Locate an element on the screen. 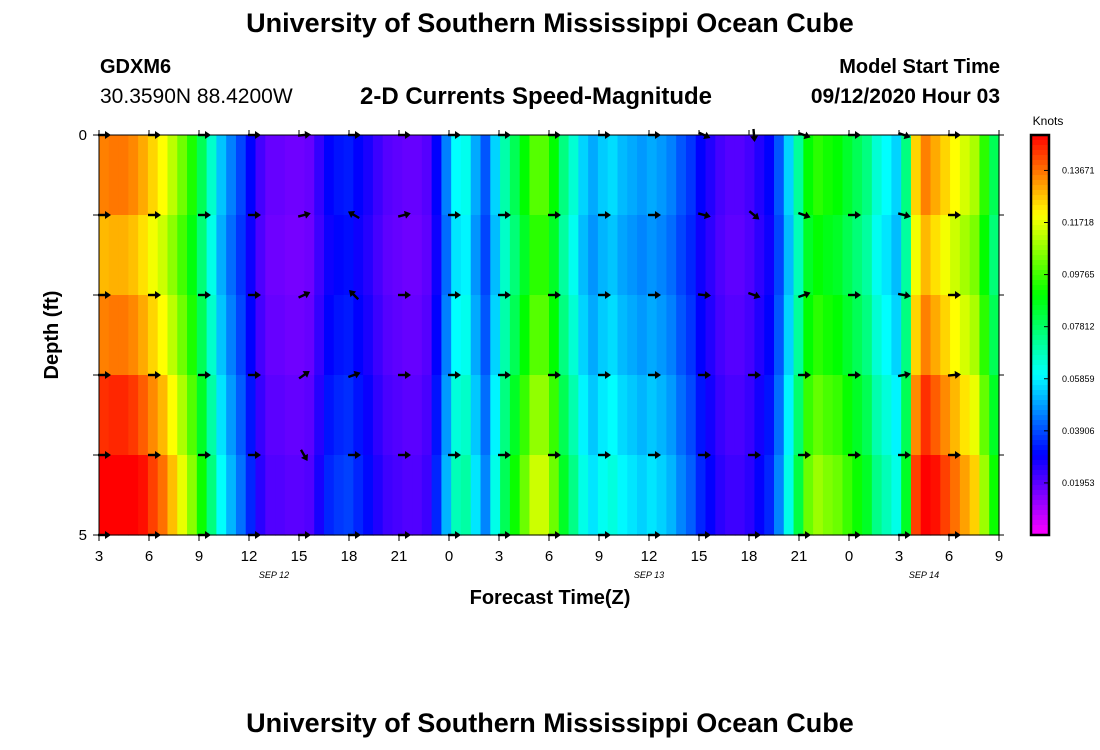 This screenshot has height=750, width=1100. x-tick-label: 9 is located at coordinates (199, 556).